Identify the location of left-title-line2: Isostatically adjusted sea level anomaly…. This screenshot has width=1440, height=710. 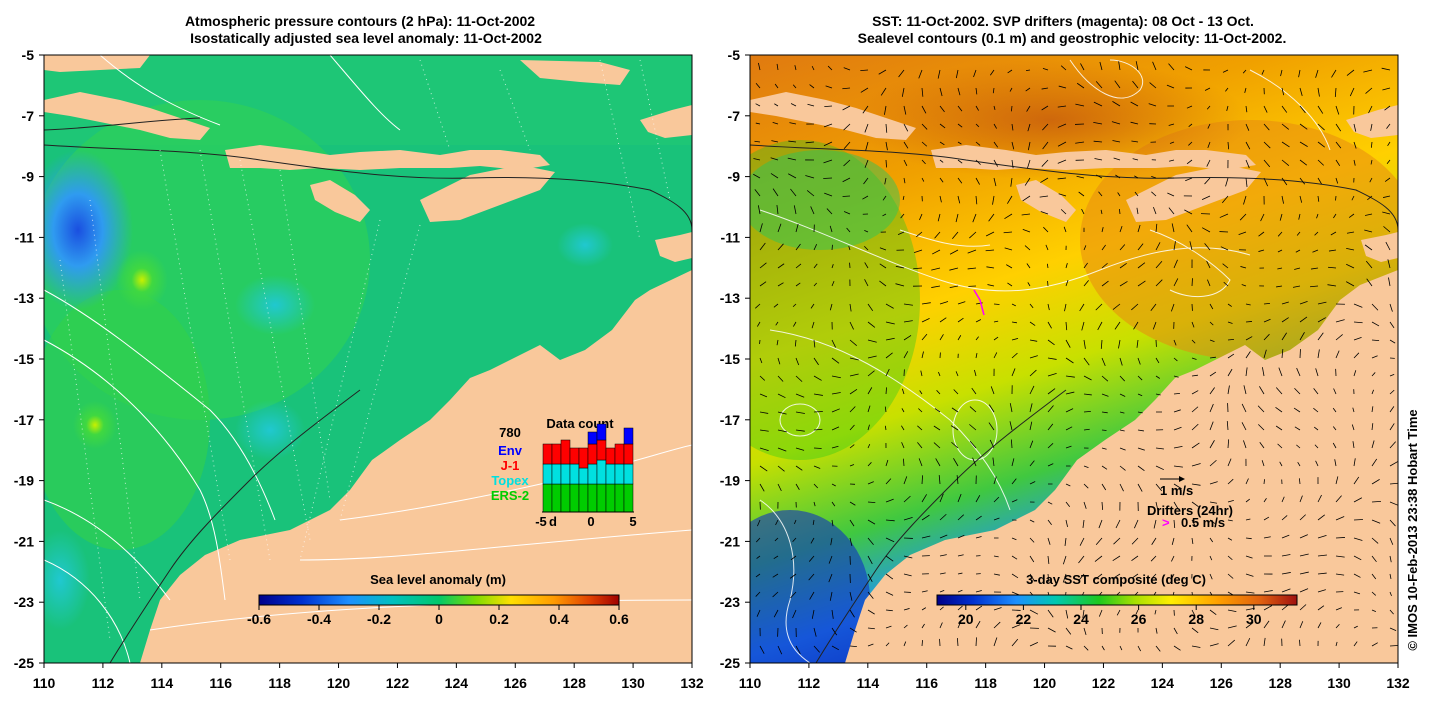
(366, 38).